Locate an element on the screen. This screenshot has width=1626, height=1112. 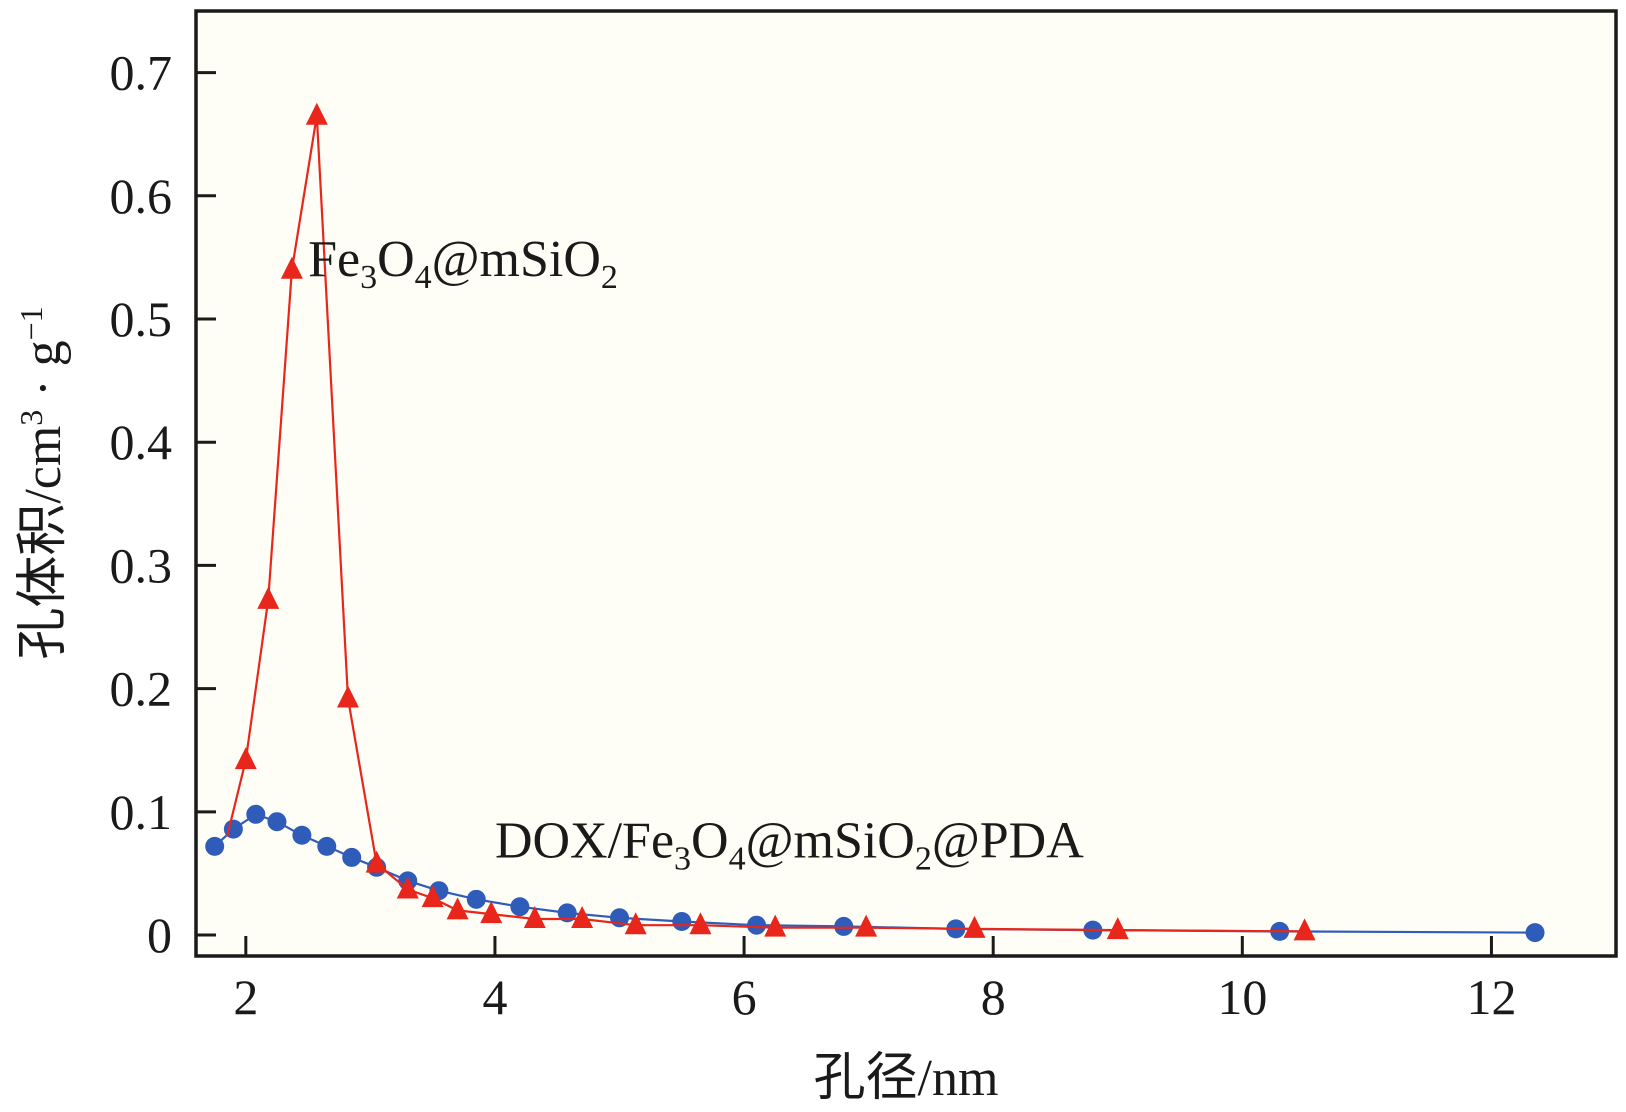
y-tick-label: 0.5 is located at coordinates (141, 319).